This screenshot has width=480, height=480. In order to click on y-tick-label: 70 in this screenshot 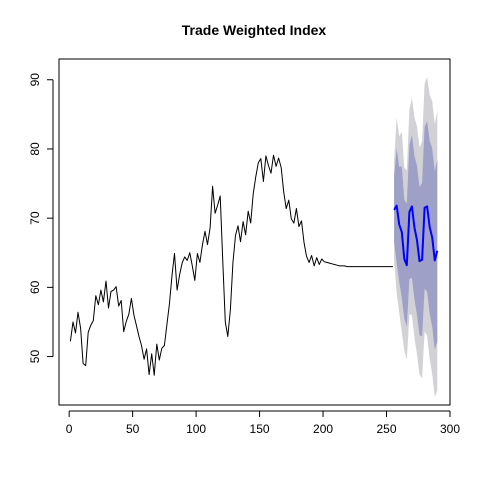, I will do `click(35, 218)`.